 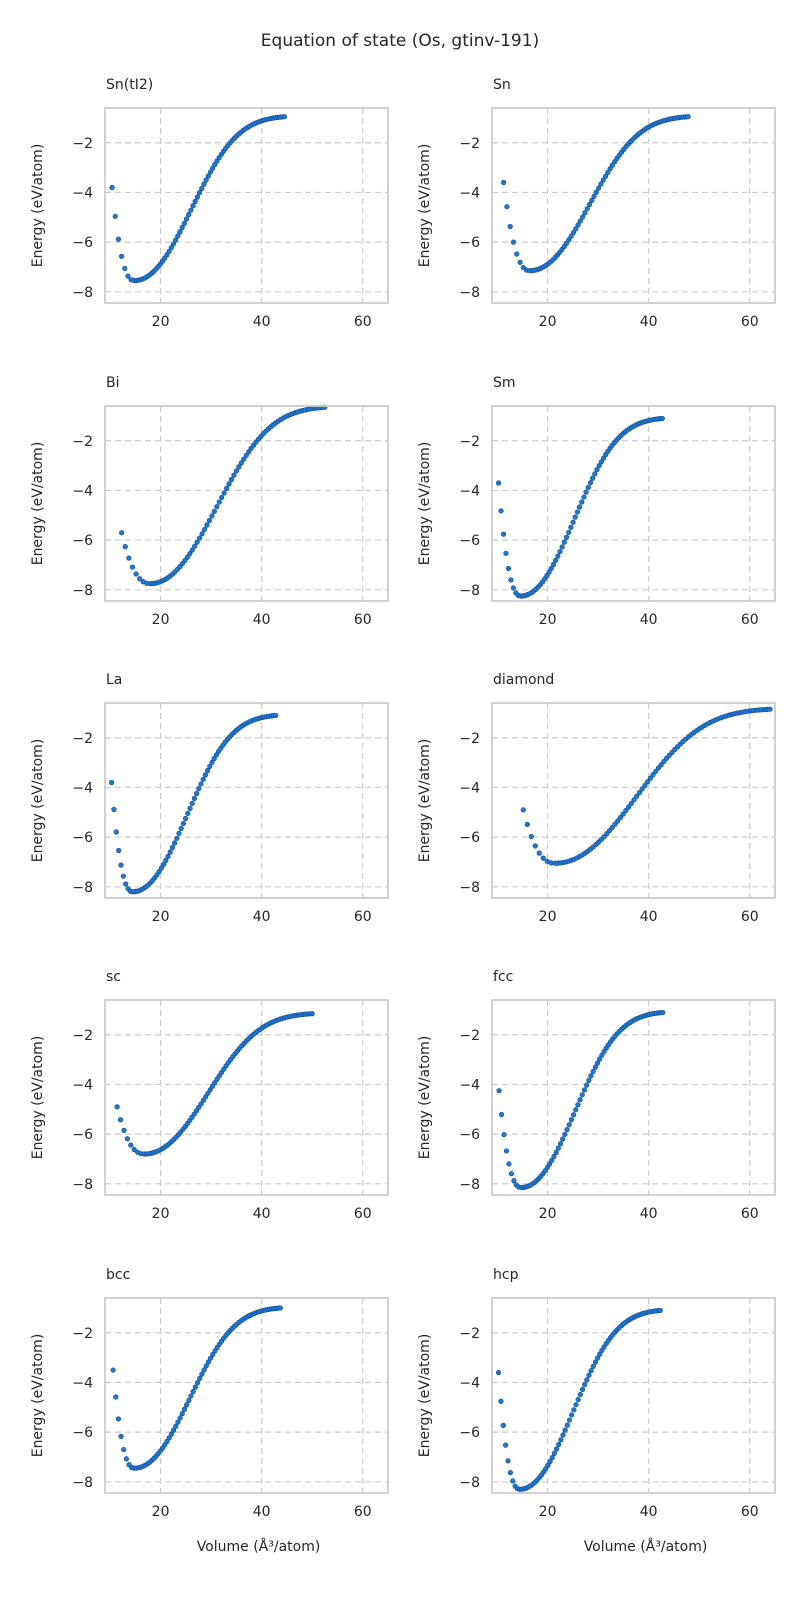 What do you see at coordinates (82, 788) in the screenshot?
I see `y-tick-label: −4` at bounding box center [82, 788].